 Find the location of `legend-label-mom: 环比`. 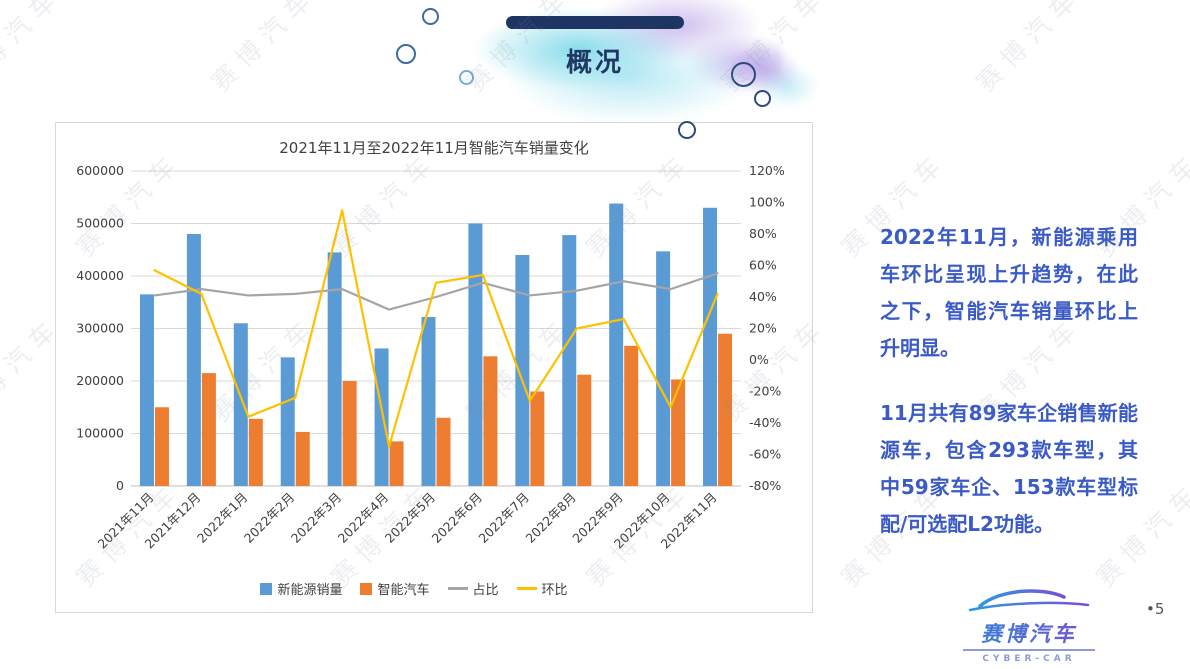

legend-label-mom: 环比 is located at coordinates (554, 590).